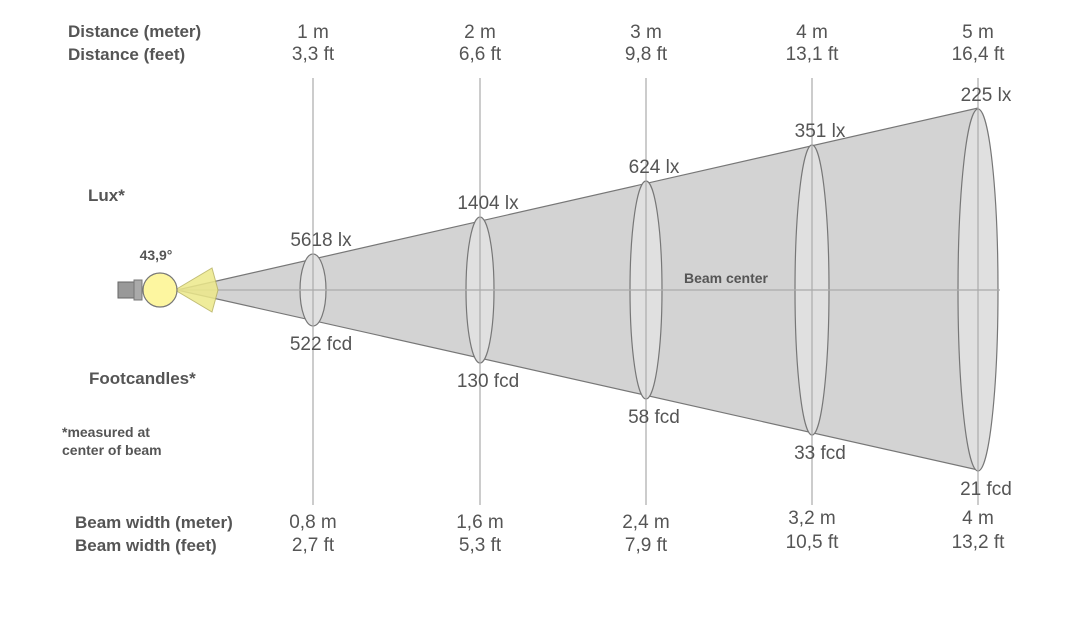  What do you see at coordinates (106, 195) in the screenshot?
I see `lux-label: Lux*` at bounding box center [106, 195].